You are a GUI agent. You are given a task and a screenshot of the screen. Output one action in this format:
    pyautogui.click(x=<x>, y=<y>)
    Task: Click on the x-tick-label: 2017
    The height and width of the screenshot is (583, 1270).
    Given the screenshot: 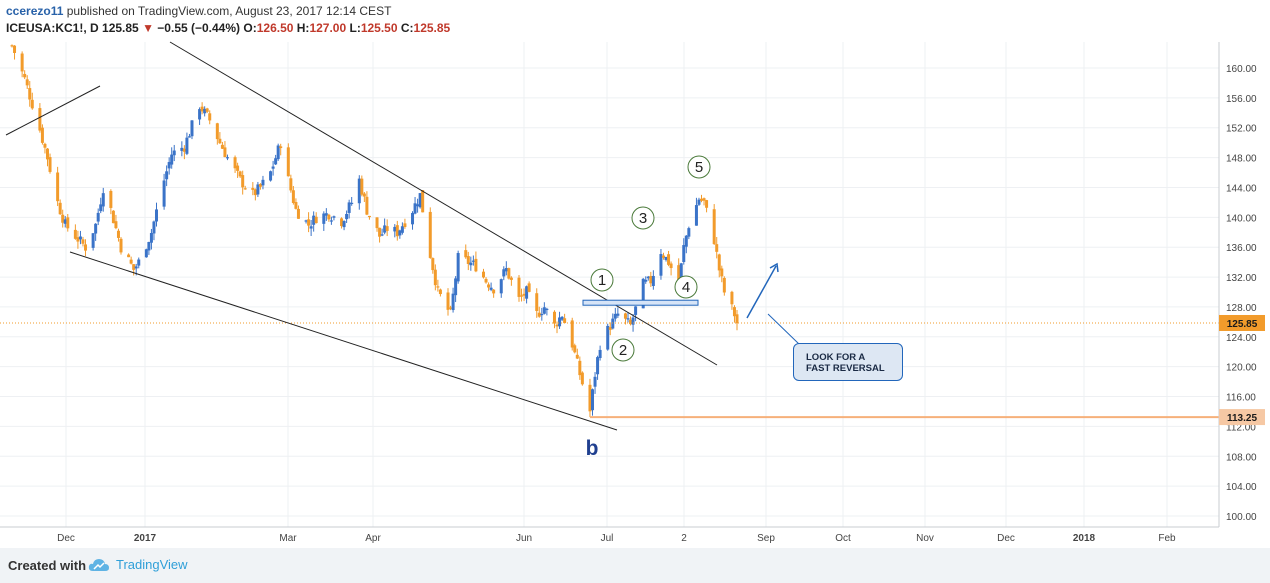 What is the action you would take?
    pyautogui.click(x=145, y=538)
    